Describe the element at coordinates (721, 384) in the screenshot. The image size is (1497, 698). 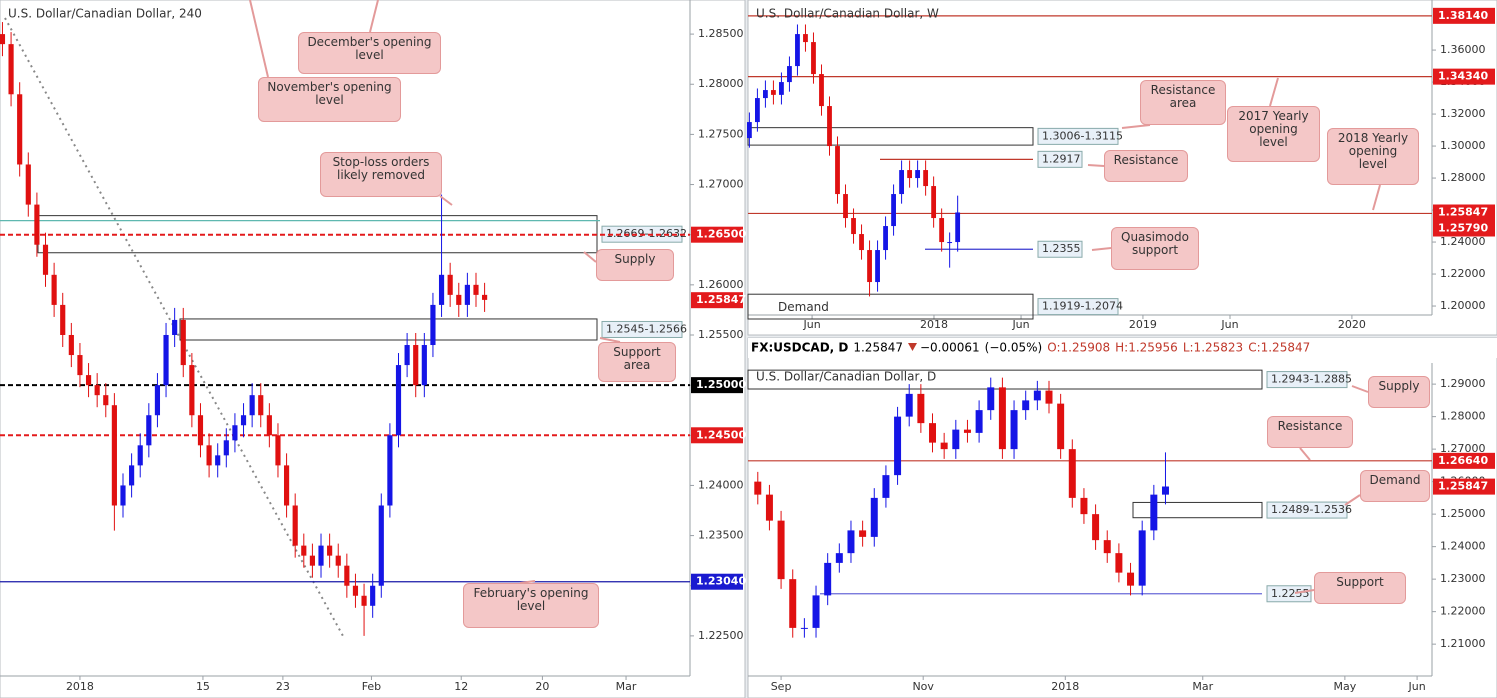
I see `price-tag-label: 1.25000` at that location.